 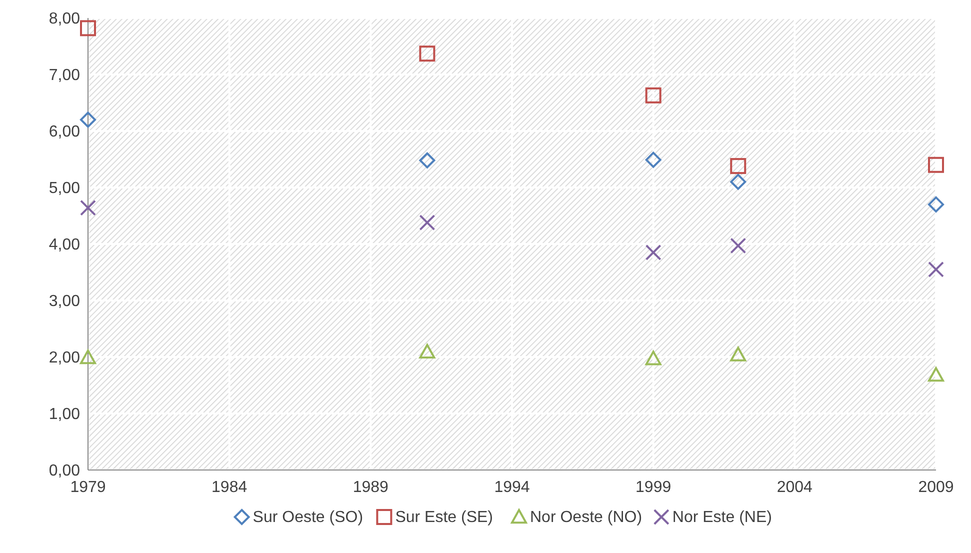 I want to click on legend-label: Sur Oeste (SO), so click(x=308, y=517).